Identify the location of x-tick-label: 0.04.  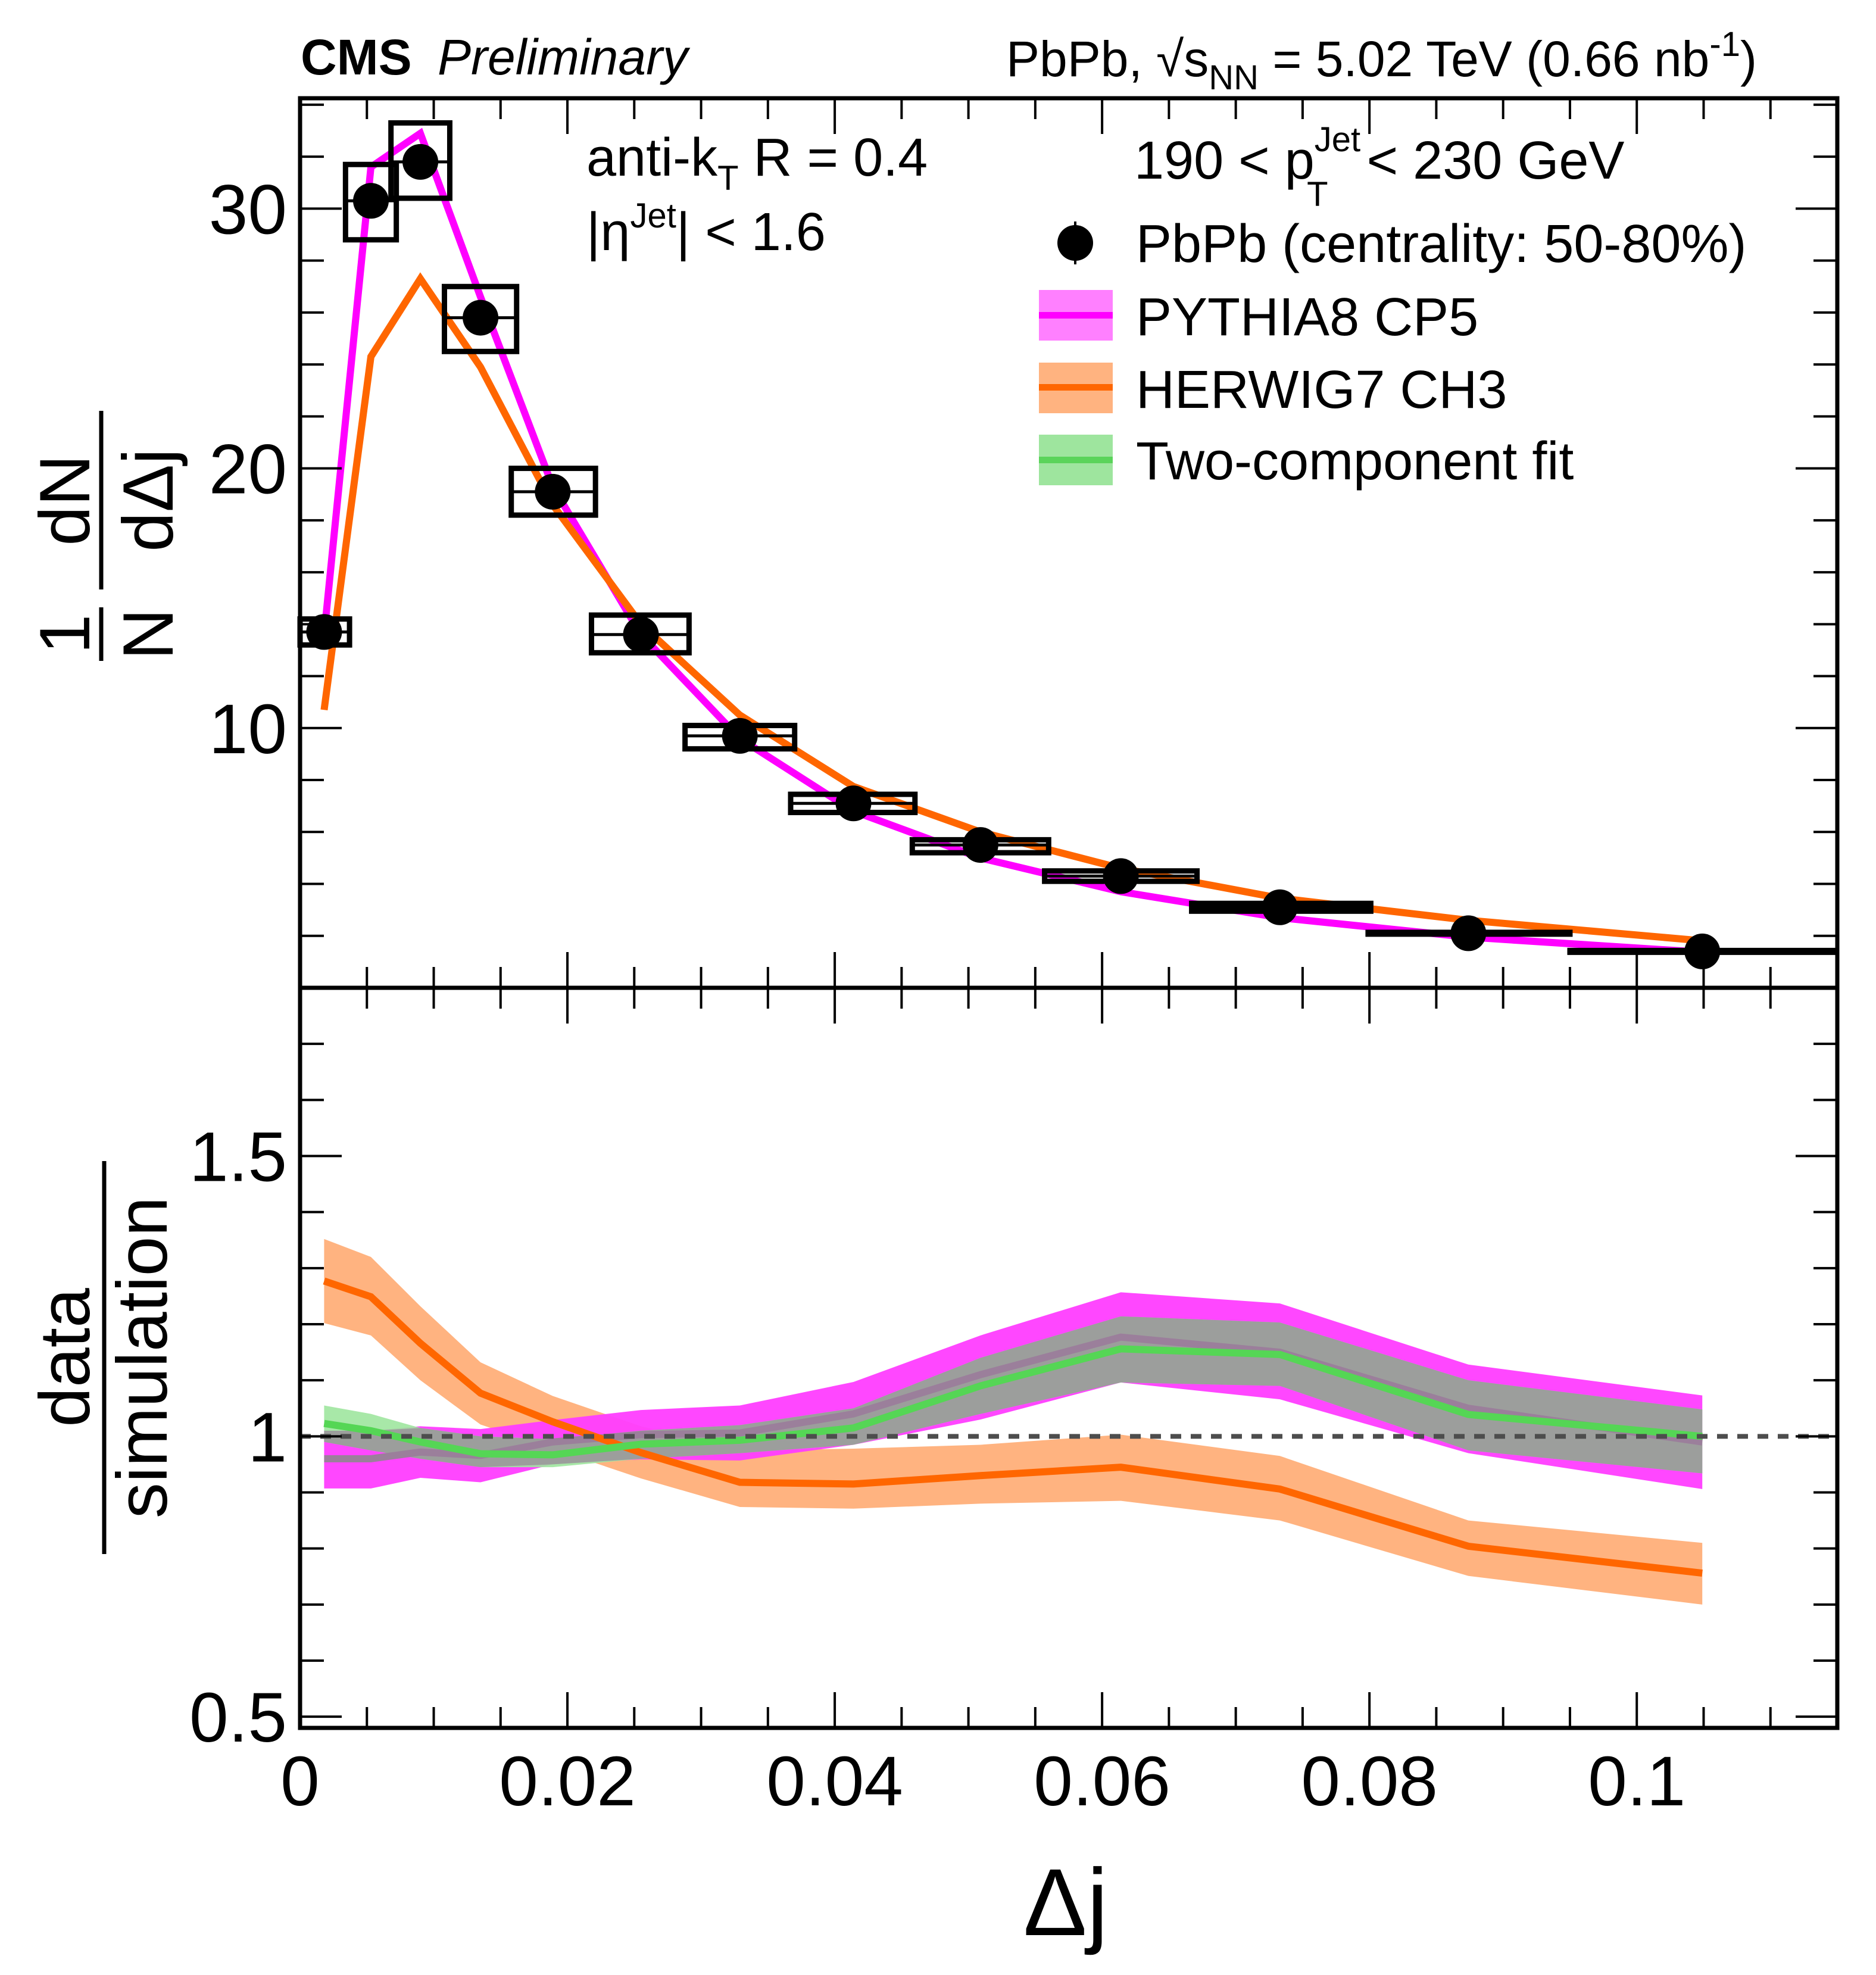
(834, 1781).